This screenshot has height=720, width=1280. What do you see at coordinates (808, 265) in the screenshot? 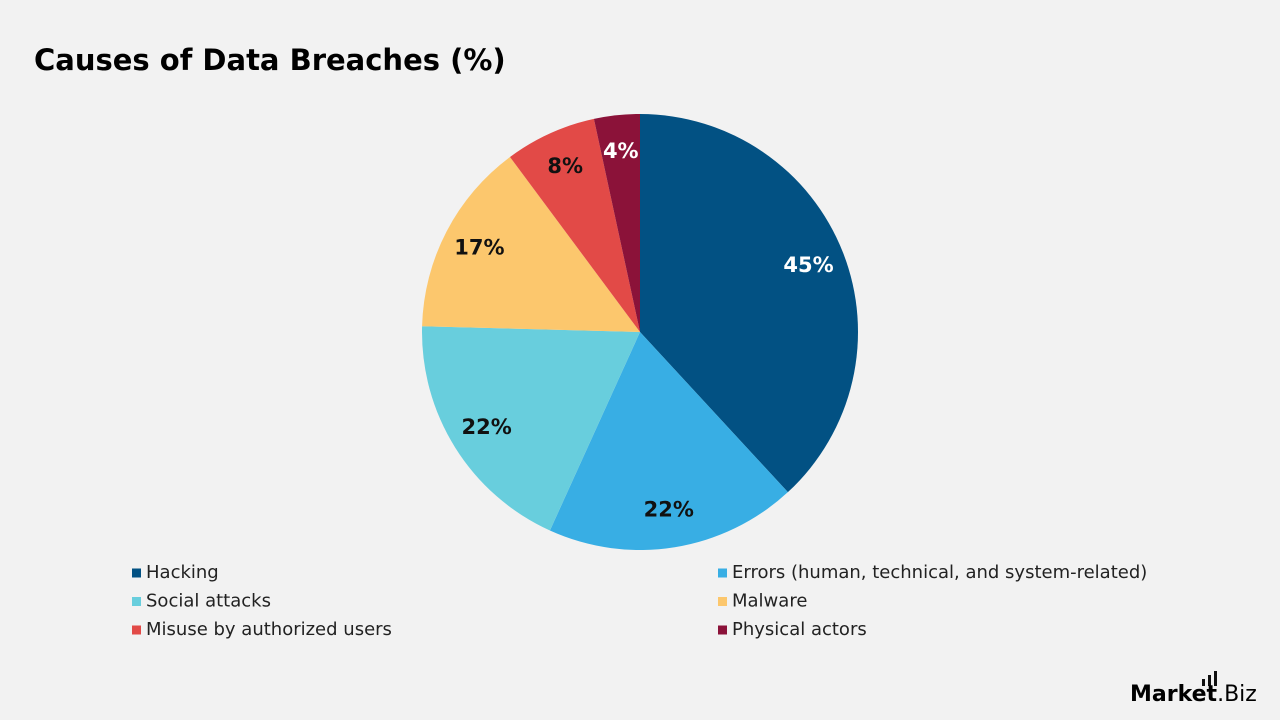
I see `data-label: 45%` at bounding box center [808, 265].